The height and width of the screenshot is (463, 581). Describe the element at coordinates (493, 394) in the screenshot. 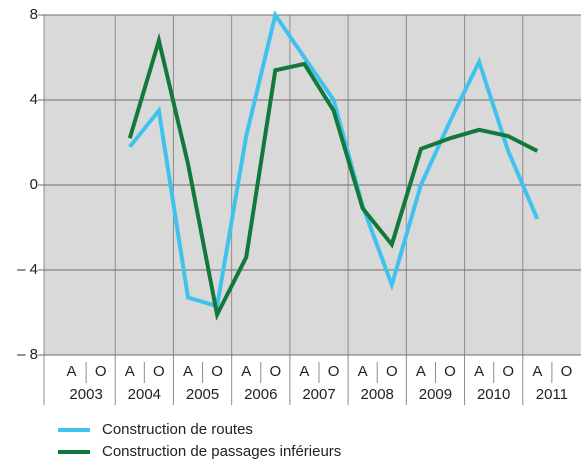

I see `year-label: 2010` at that location.